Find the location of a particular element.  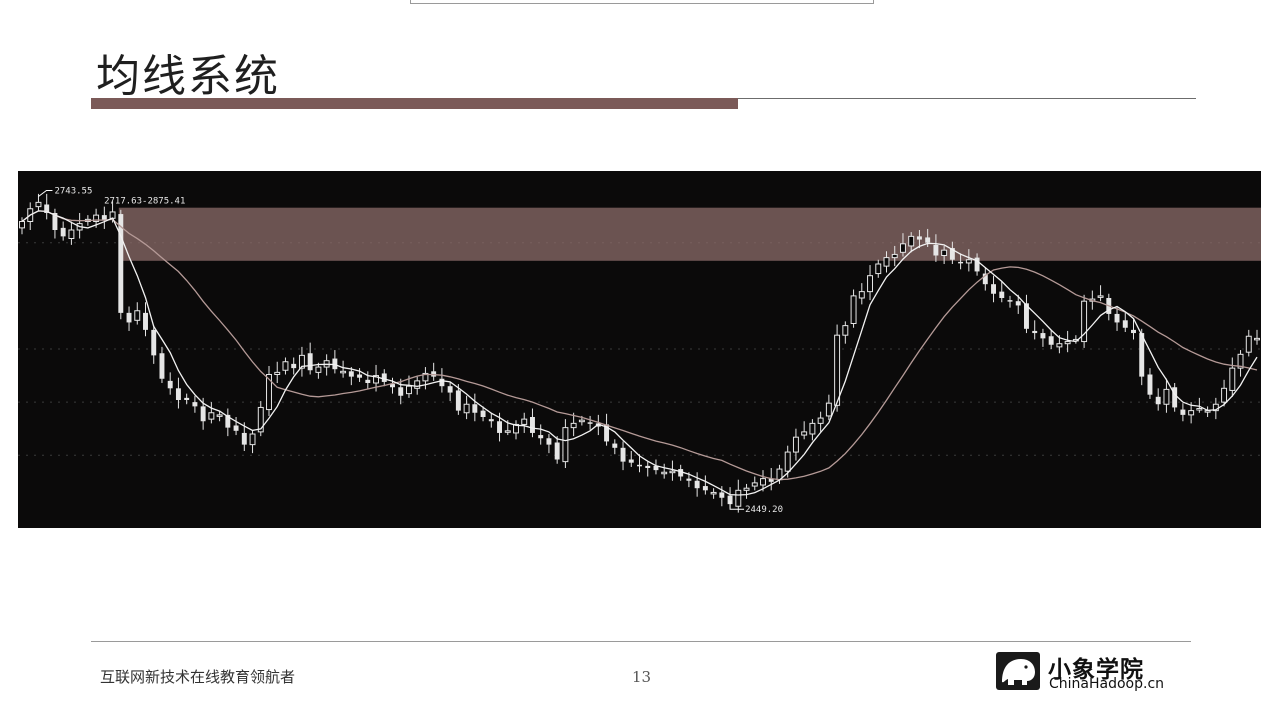

high-price-label: 2743.55 is located at coordinates (73, 191).